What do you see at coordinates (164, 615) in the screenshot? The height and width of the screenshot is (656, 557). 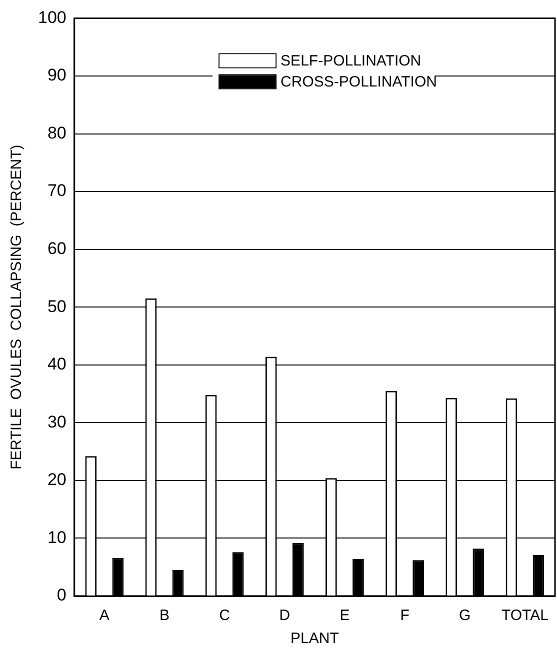 I see `x-tick-label: B` at bounding box center [164, 615].